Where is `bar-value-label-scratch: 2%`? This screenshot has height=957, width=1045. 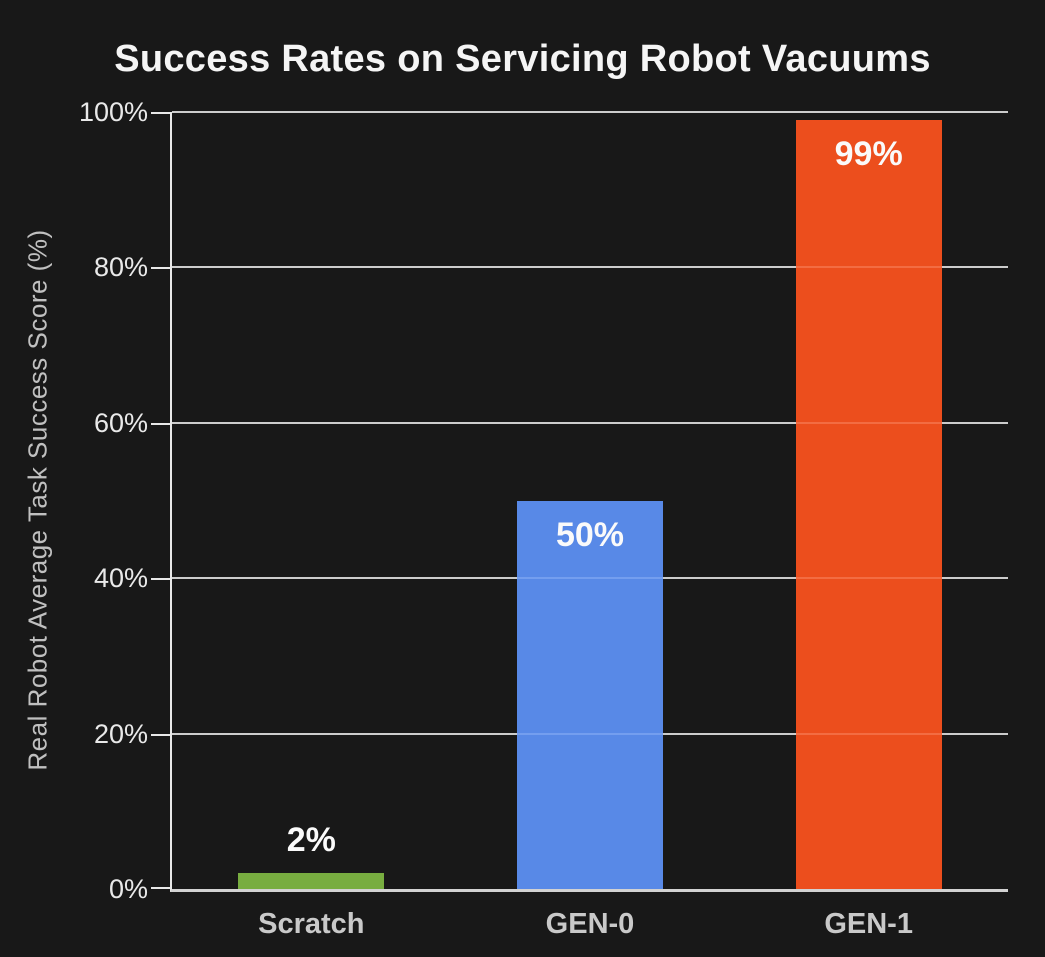
bar-value-label-scratch: 2% is located at coordinates (311, 840).